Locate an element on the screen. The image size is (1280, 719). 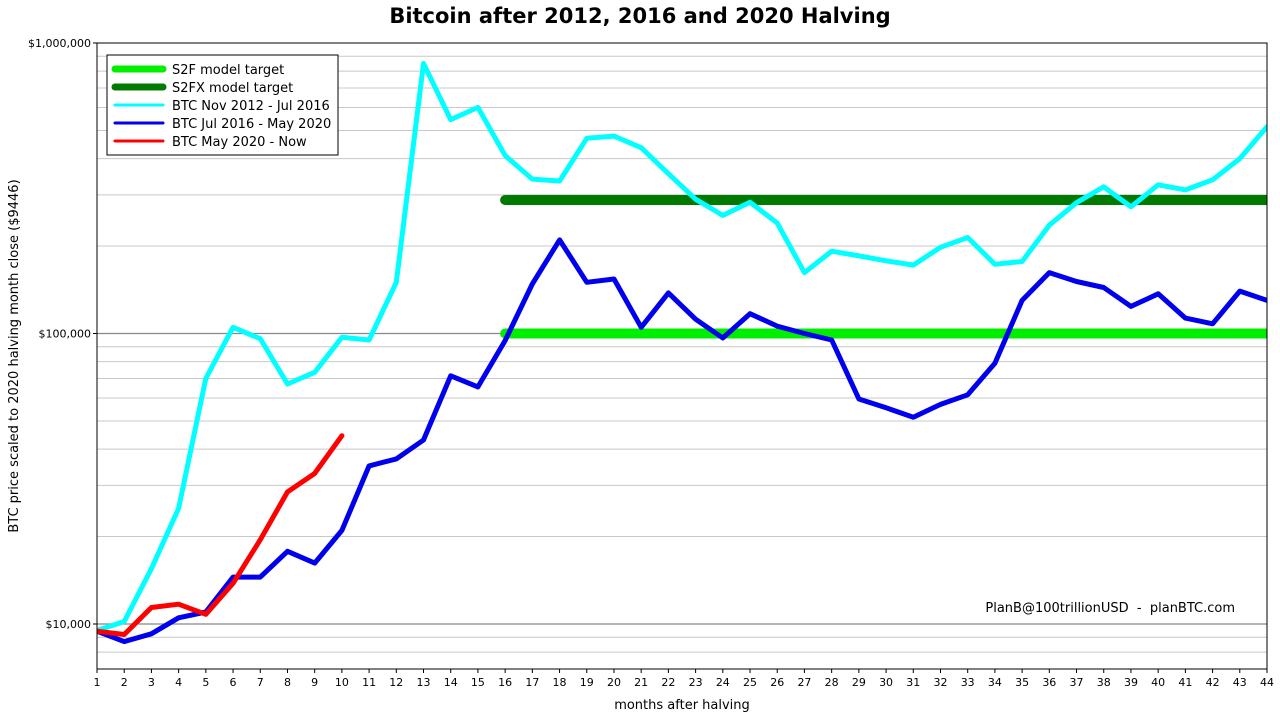
x-tick-label: 22 is located at coordinates (668, 682).